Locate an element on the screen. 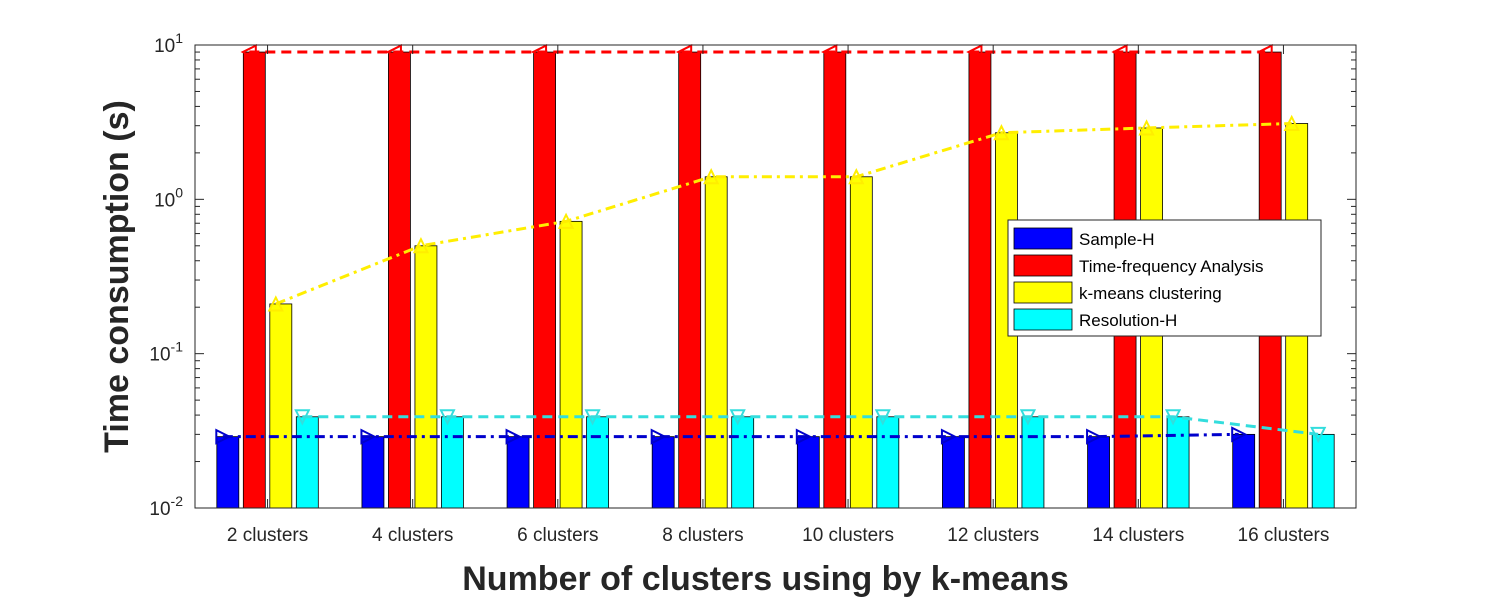 The image size is (1500, 600). legend-label: Resolution-H is located at coordinates (1128, 320).